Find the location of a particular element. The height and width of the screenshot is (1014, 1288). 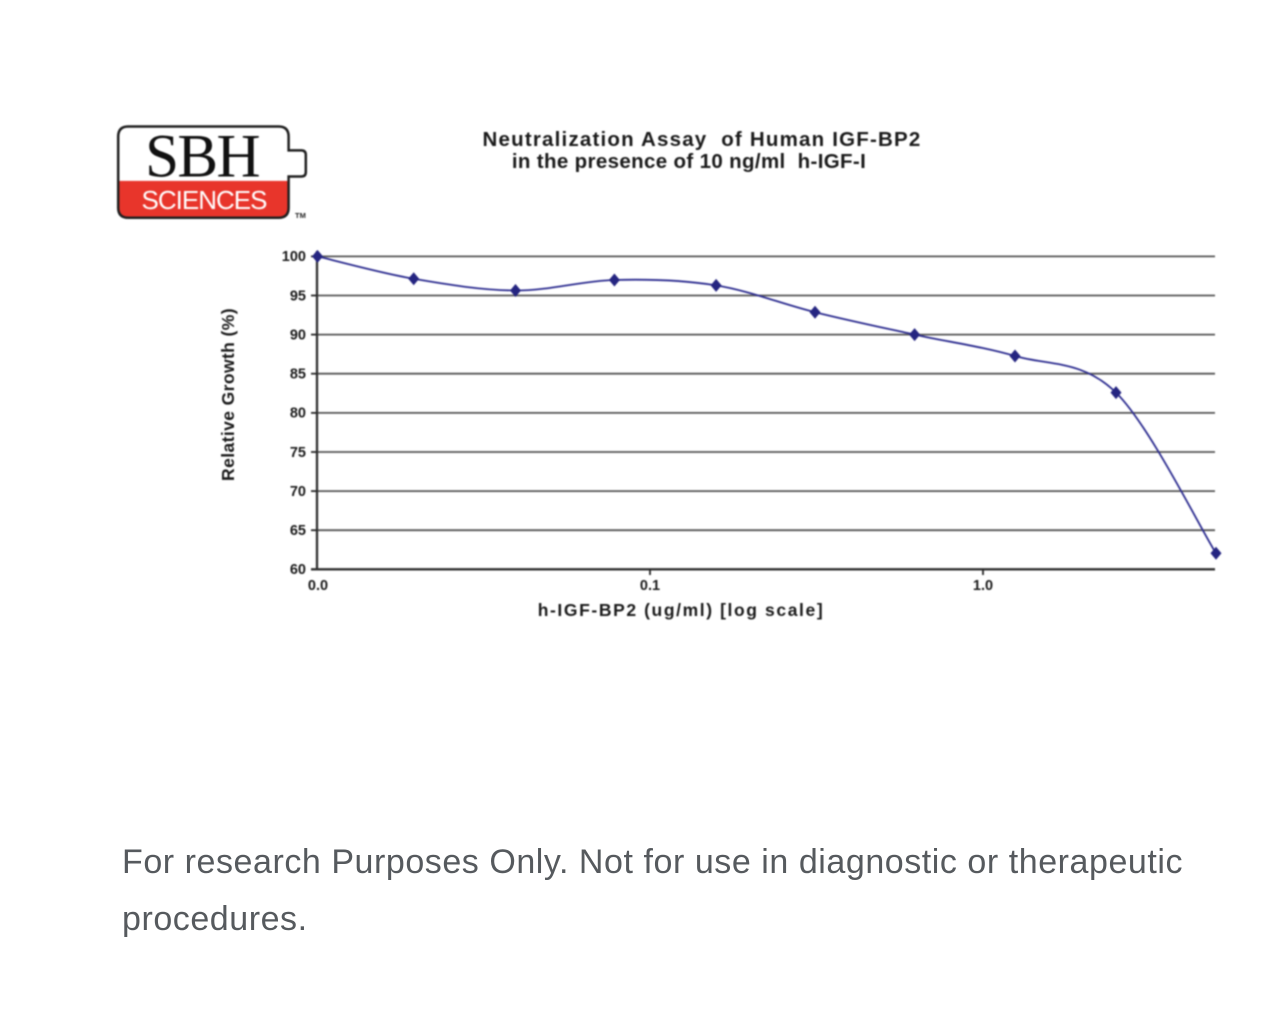

svg-text: 65 is located at coordinates (298, 531).